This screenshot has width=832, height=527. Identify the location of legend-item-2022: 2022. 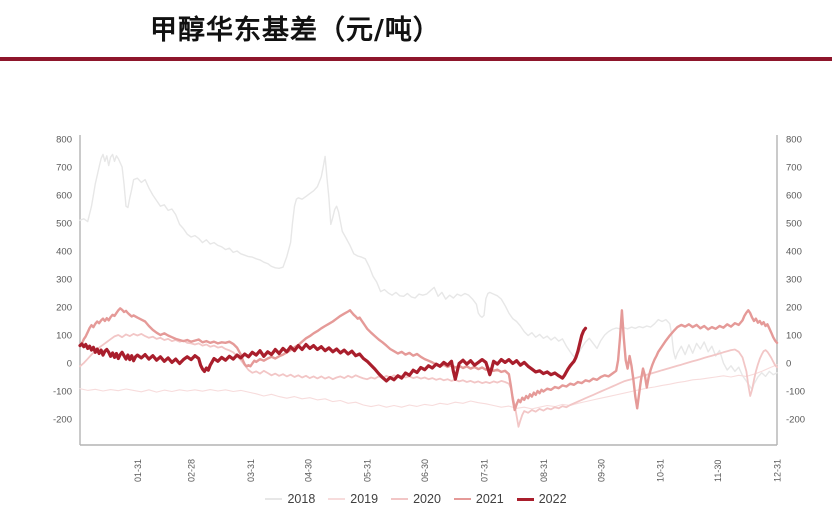
(541, 499).